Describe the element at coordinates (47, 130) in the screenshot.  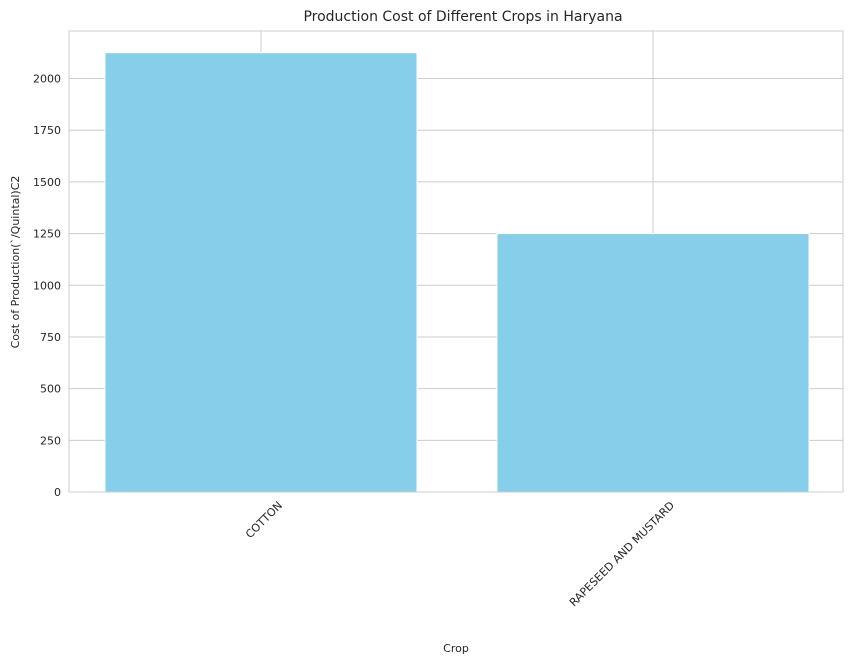
I see `y-tick-label: 1750` at that location.